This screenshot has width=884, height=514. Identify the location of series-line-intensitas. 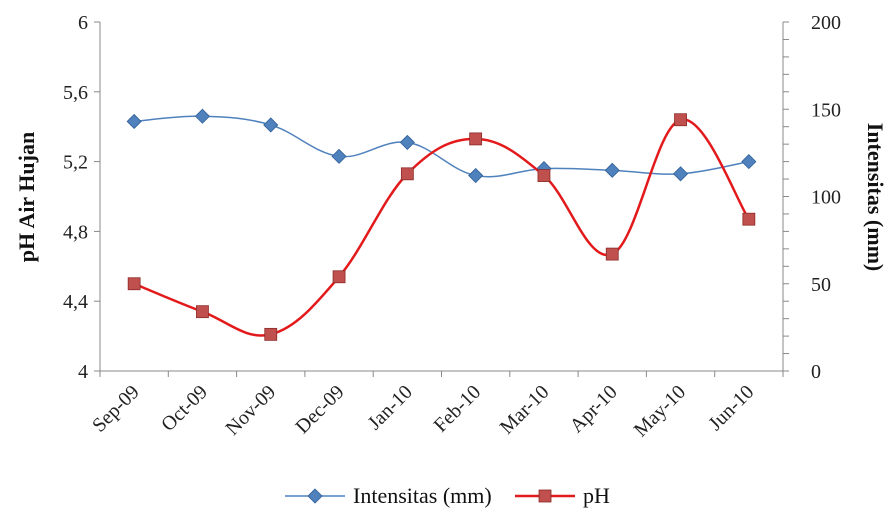
(441, 146).